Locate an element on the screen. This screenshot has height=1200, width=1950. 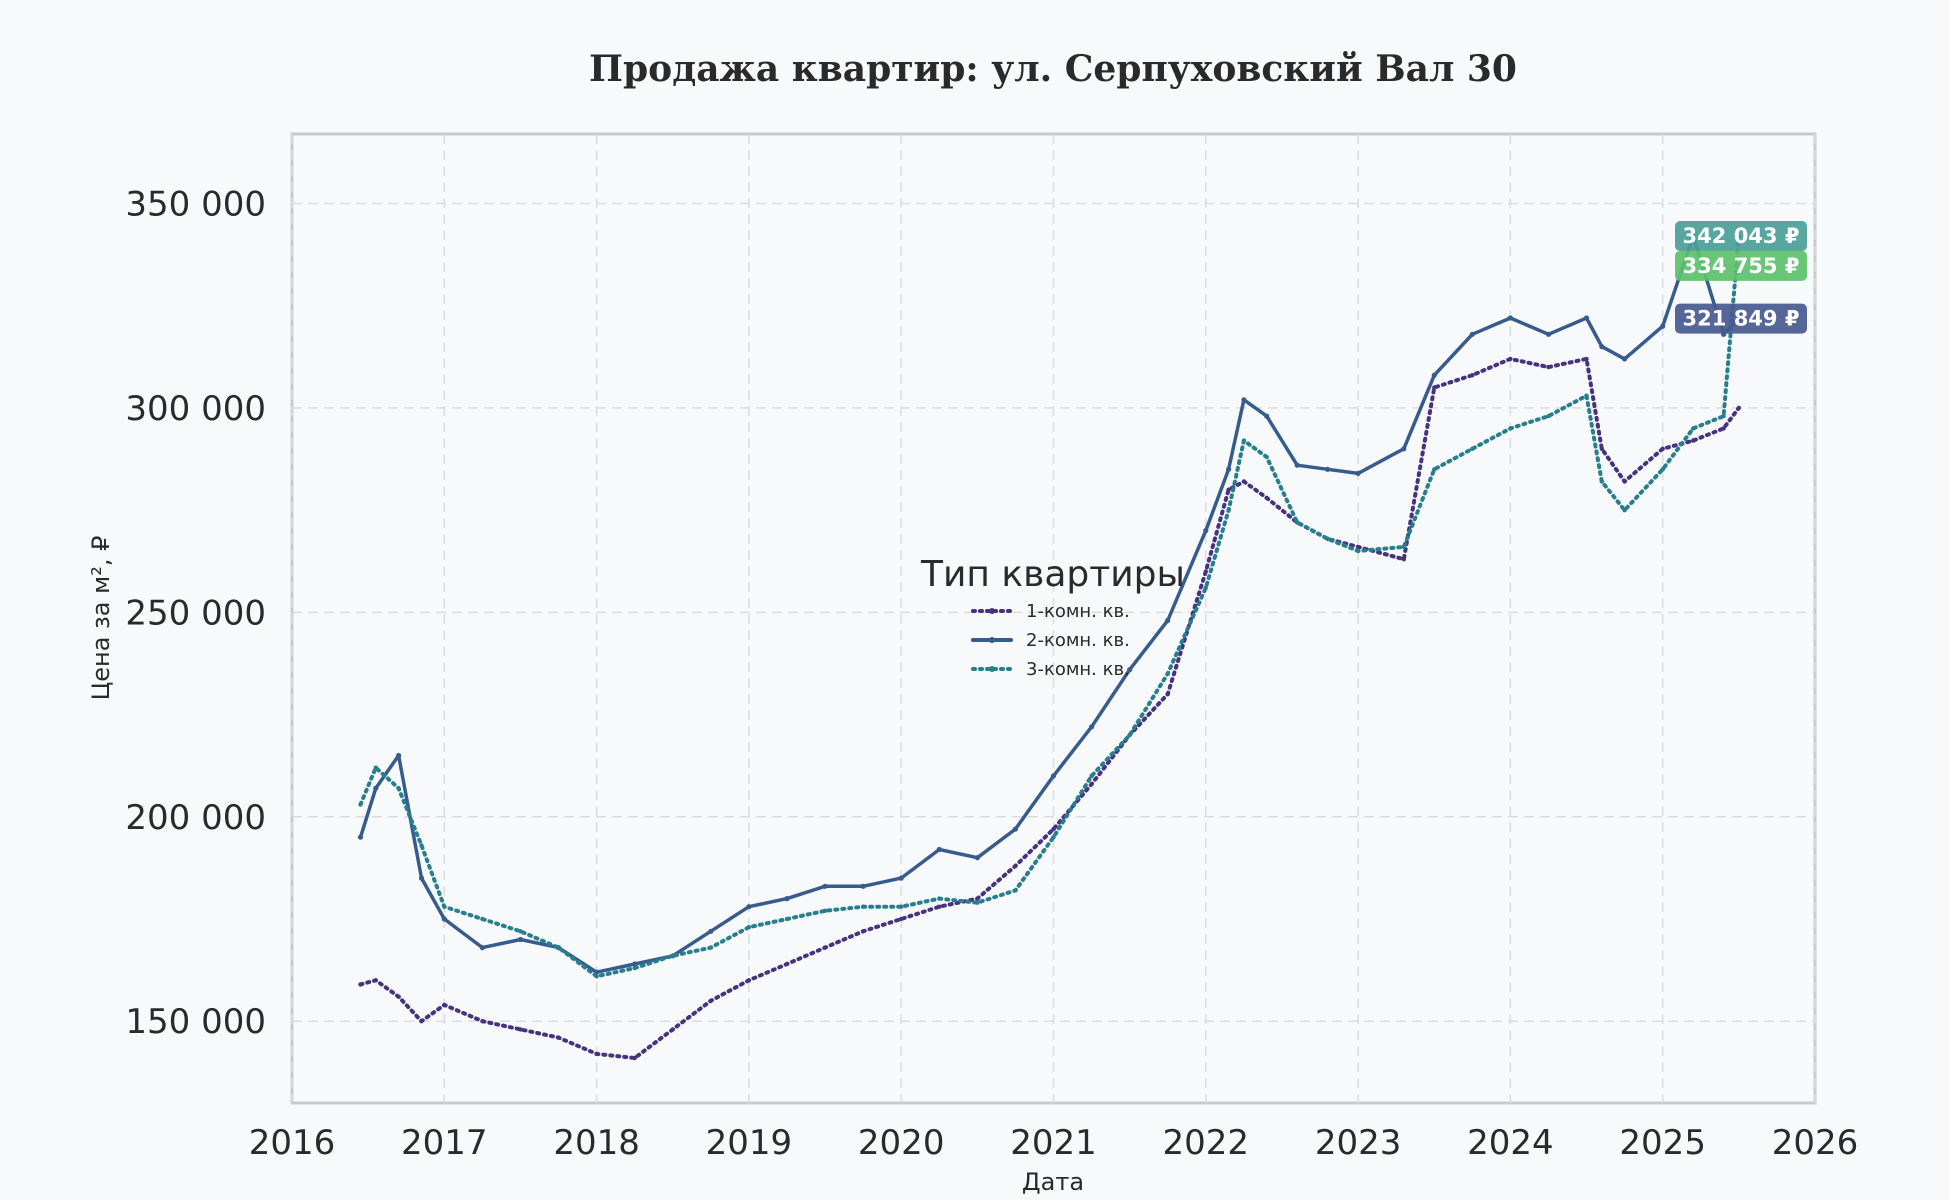
x-axis-label: Дата is located at coordinates (1053, 1182).